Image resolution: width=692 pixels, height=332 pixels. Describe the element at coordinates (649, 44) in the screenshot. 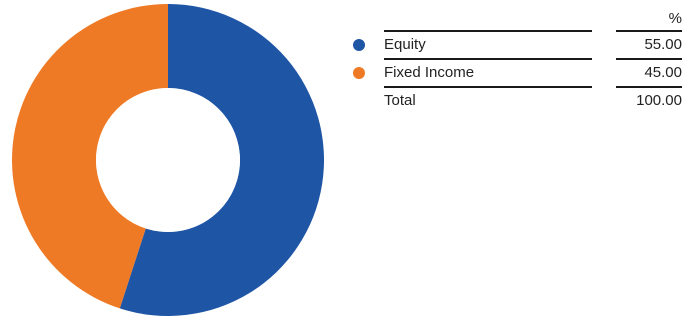

I see `legend-value-equity: 55.00` at that location.